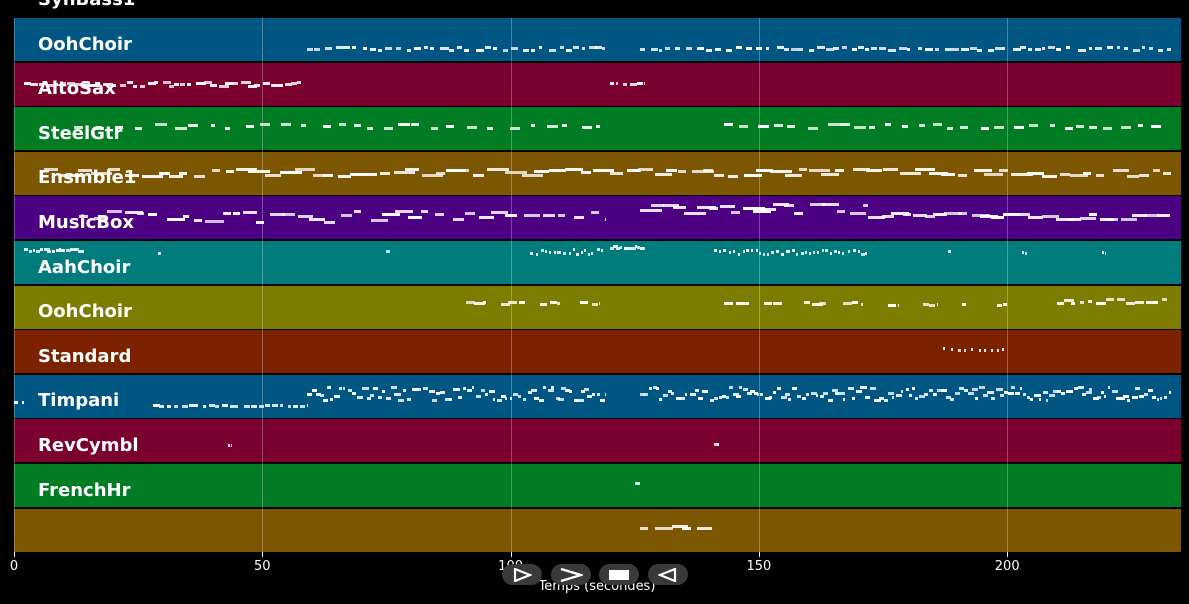 This screenshot has height=604, width=1189. Describe the element at coordinates (522, 574) in the screenshot. I see `play-forward-button` at that location.